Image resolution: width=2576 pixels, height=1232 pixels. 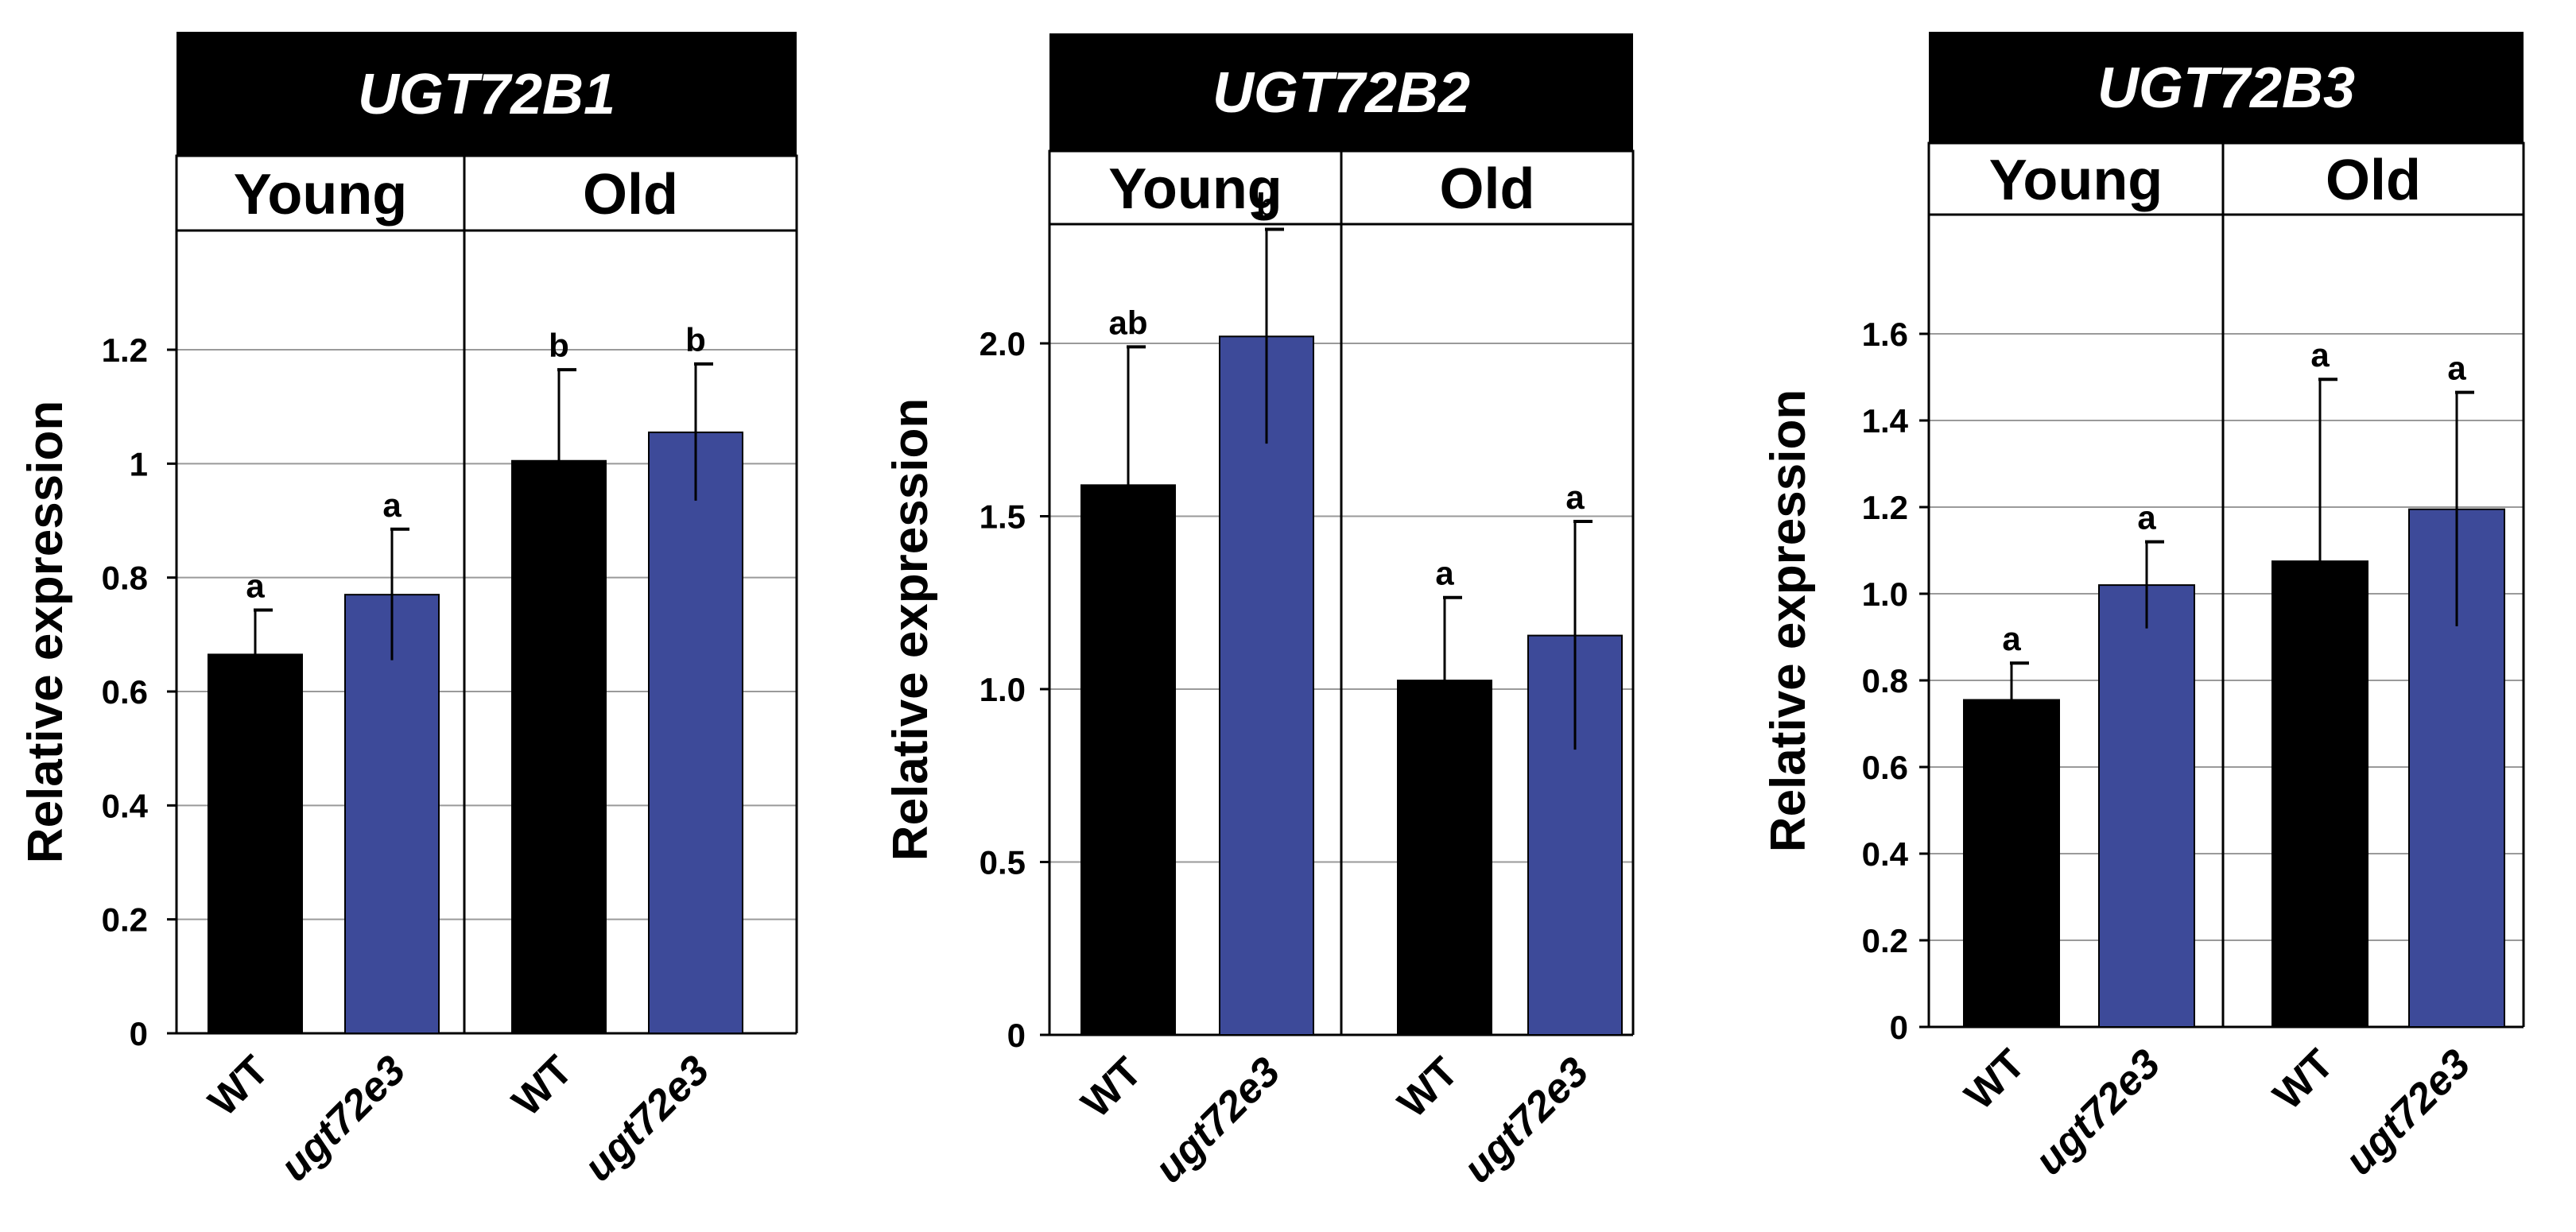 I want to click on significance-label: ab, so click(x=1127, y=322).